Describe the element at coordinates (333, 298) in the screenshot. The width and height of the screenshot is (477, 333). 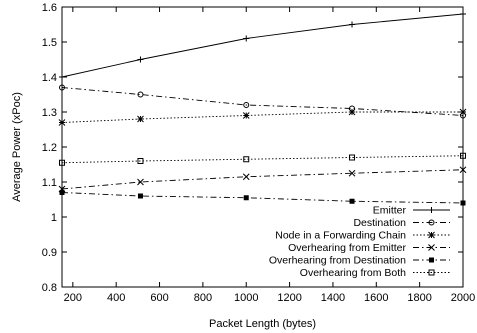
I see `x-tick-label: 1400` at that location.